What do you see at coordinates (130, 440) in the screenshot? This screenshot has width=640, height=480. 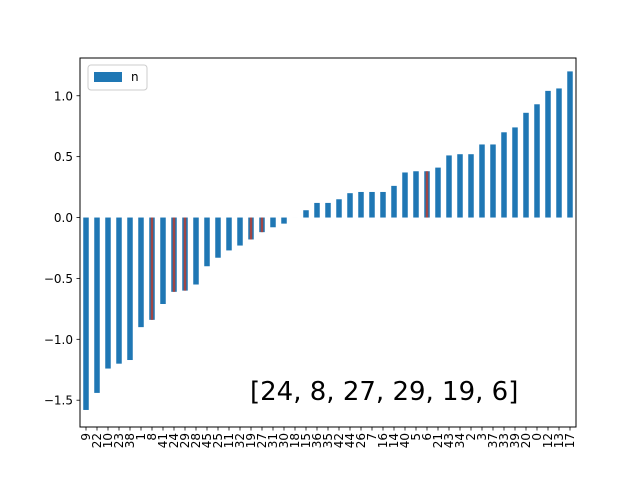 I see `x-tick-label: 38` at bounding box center [130, 440].